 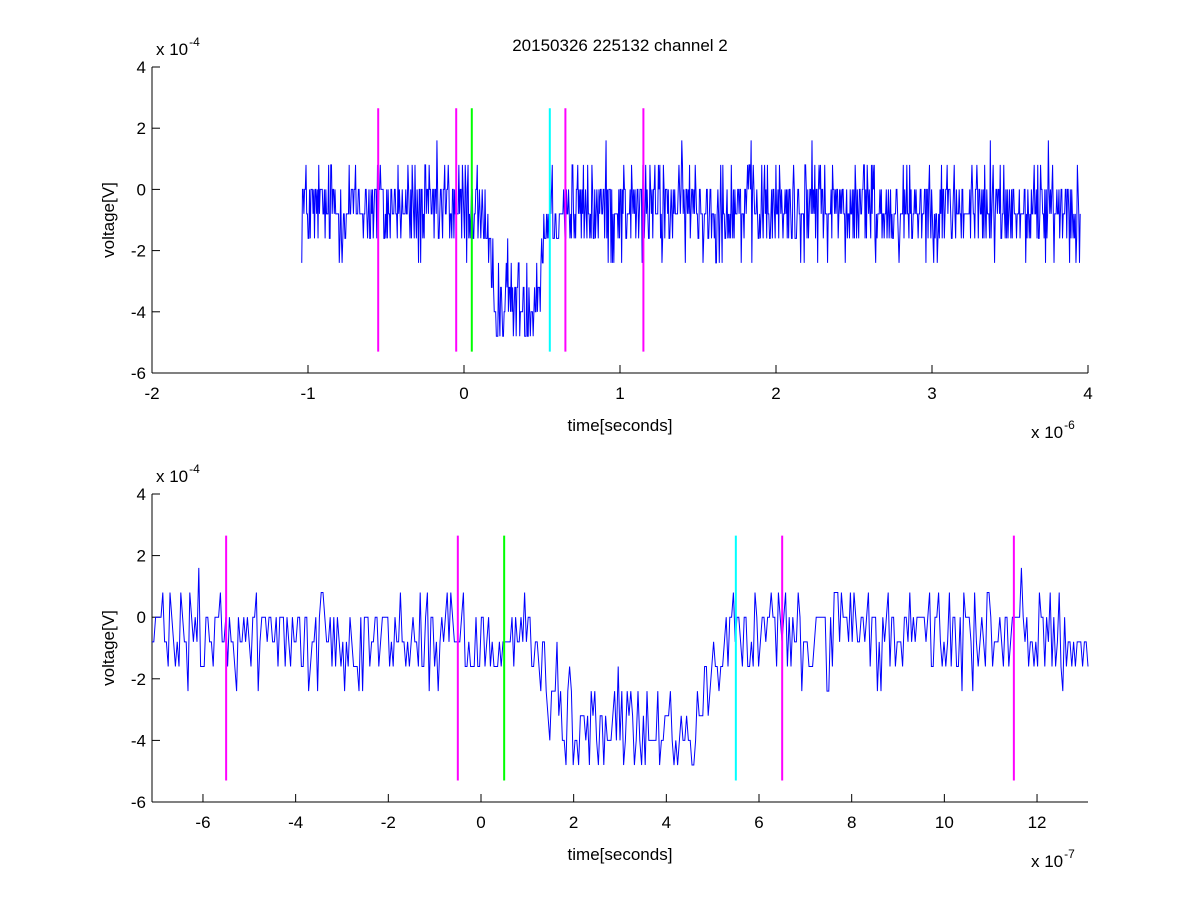 What do you see at coordinates (619, 393) in the screenshot?
I see `x-tick-label: 1` at bounding box center [619, 393].